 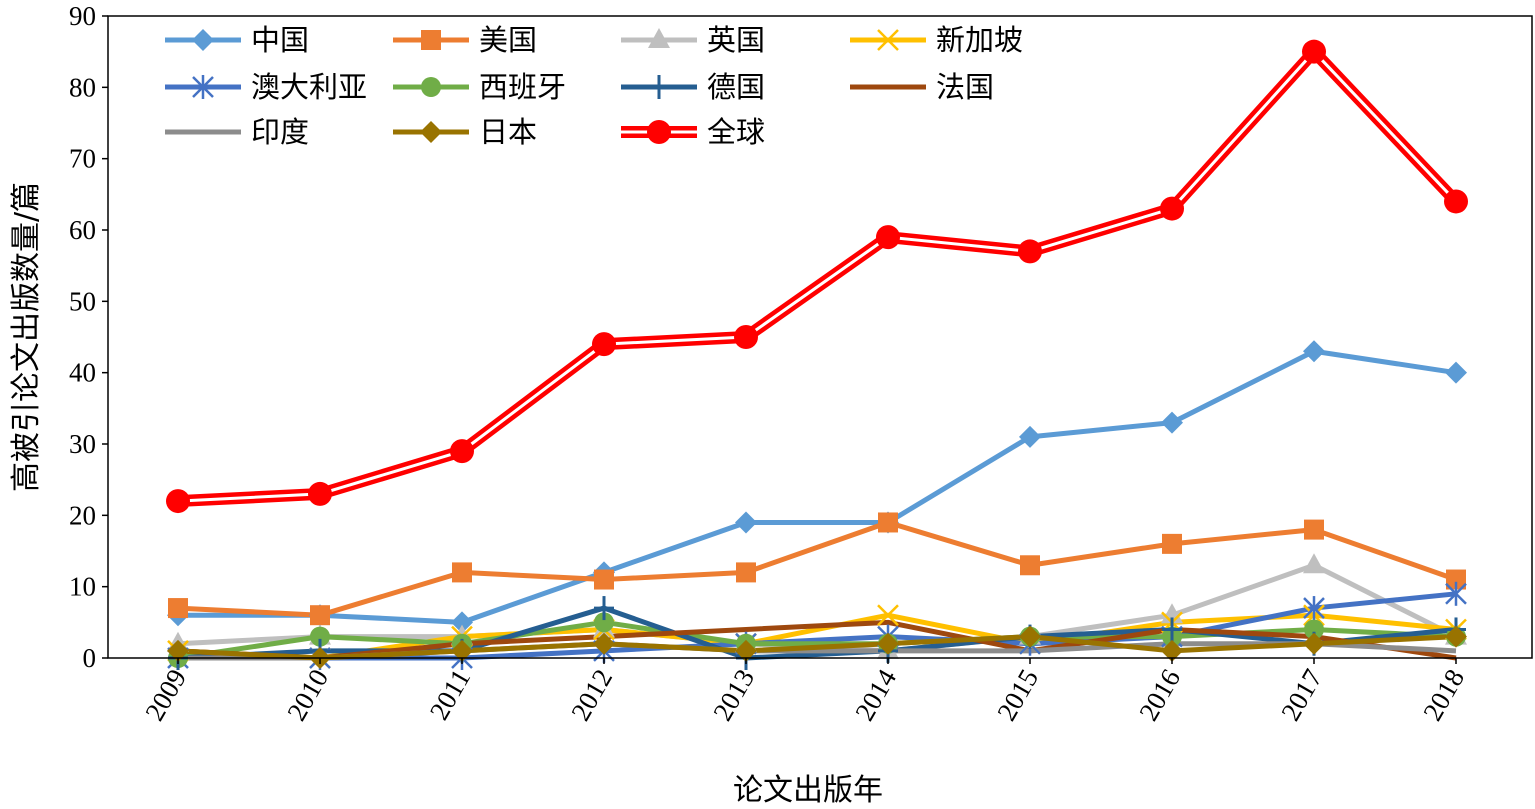 I want to click on x-tick-label-2009: 2009, so click(x=165, y=695).